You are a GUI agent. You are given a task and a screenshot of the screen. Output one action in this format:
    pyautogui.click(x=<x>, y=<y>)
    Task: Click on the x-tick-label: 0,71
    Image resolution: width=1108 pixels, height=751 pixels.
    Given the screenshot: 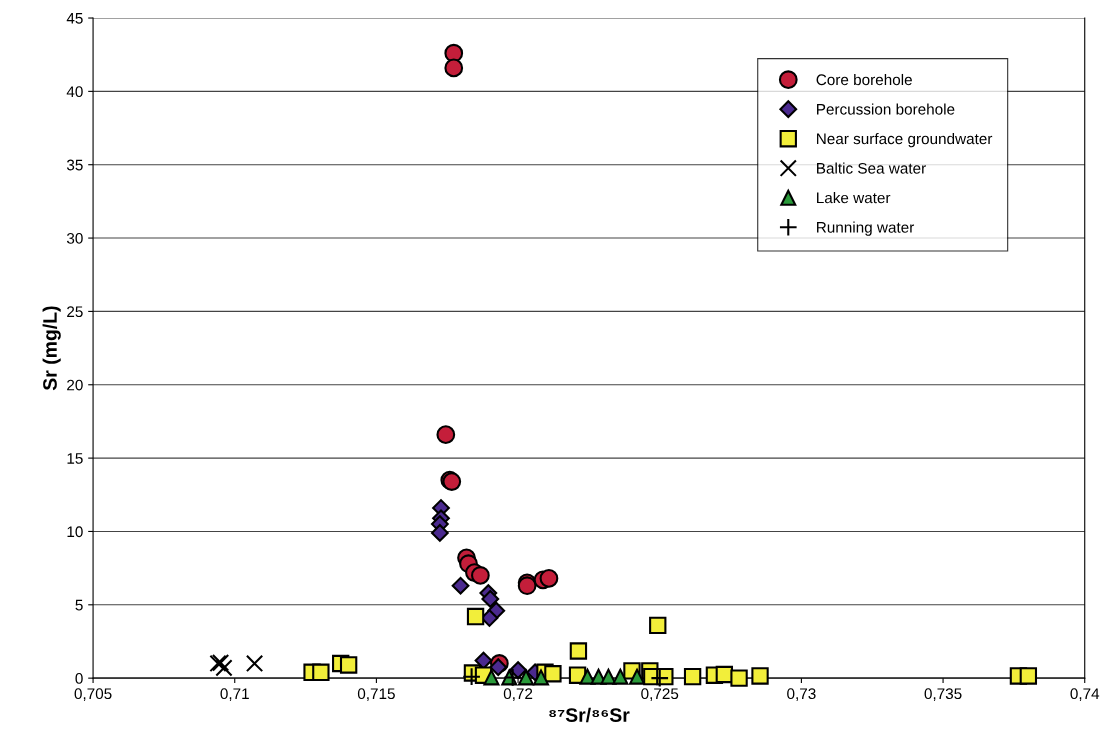 What is the action you would take?
    pyautogui.click(x=234, y=694)
    